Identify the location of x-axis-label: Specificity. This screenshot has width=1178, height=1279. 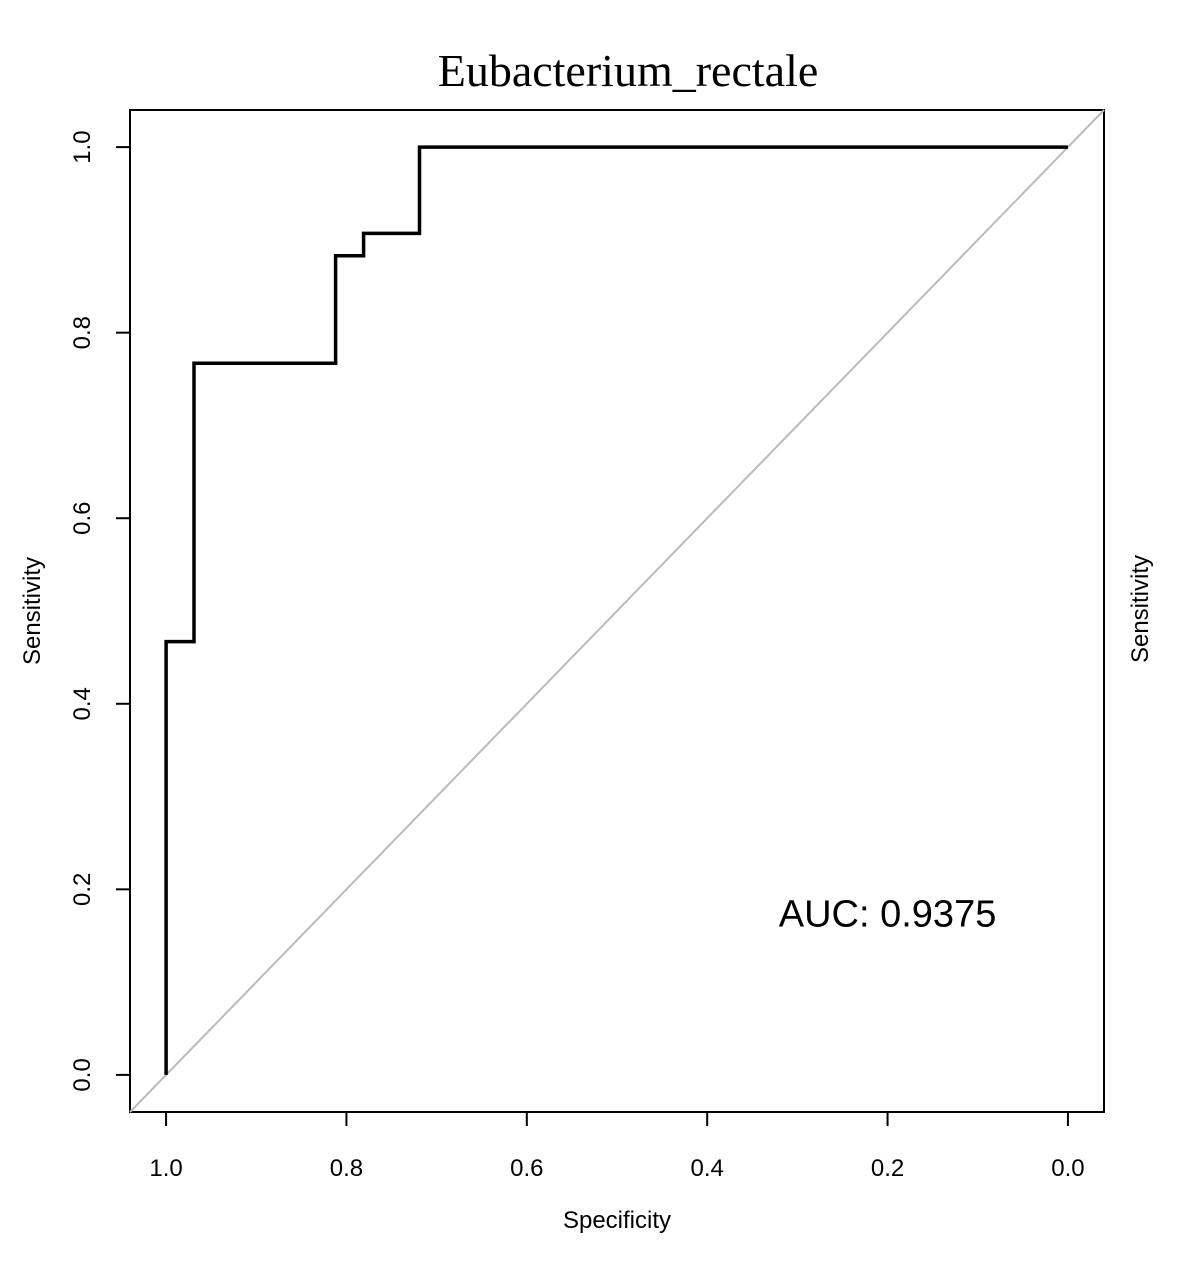
(617, 1220).